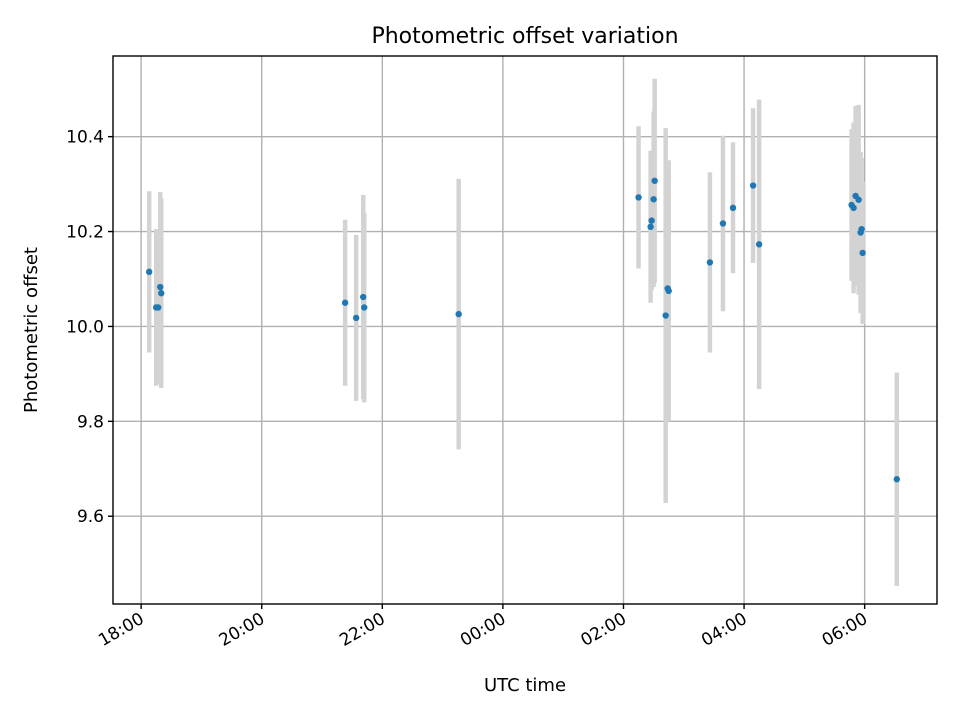 Image resolution: width=960 pixels, height=720 pixels. What do you see at coordinates (525, 685) in the screenshot?
I see `x-axis-label: UTC time` at bounding box center [525, 685].